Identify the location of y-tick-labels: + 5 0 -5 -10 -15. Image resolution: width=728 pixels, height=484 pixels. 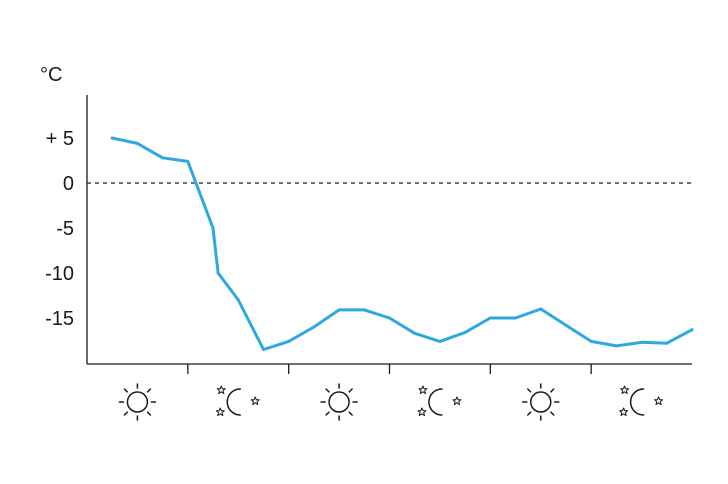
(59, 229).